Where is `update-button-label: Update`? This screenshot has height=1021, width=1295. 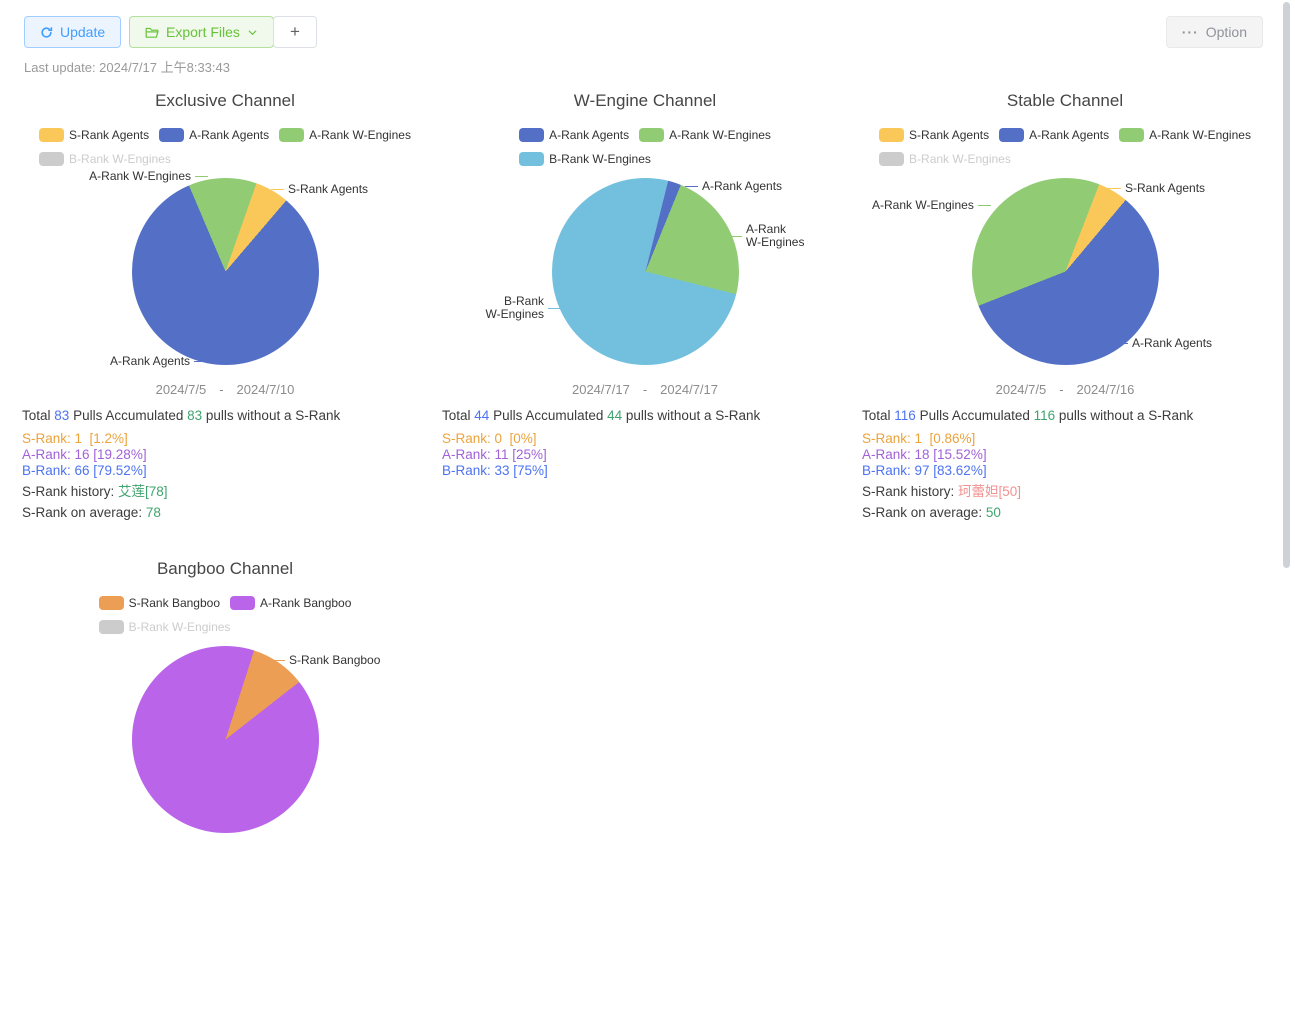
update-button-label: Update is located at coordinates (83, 32).